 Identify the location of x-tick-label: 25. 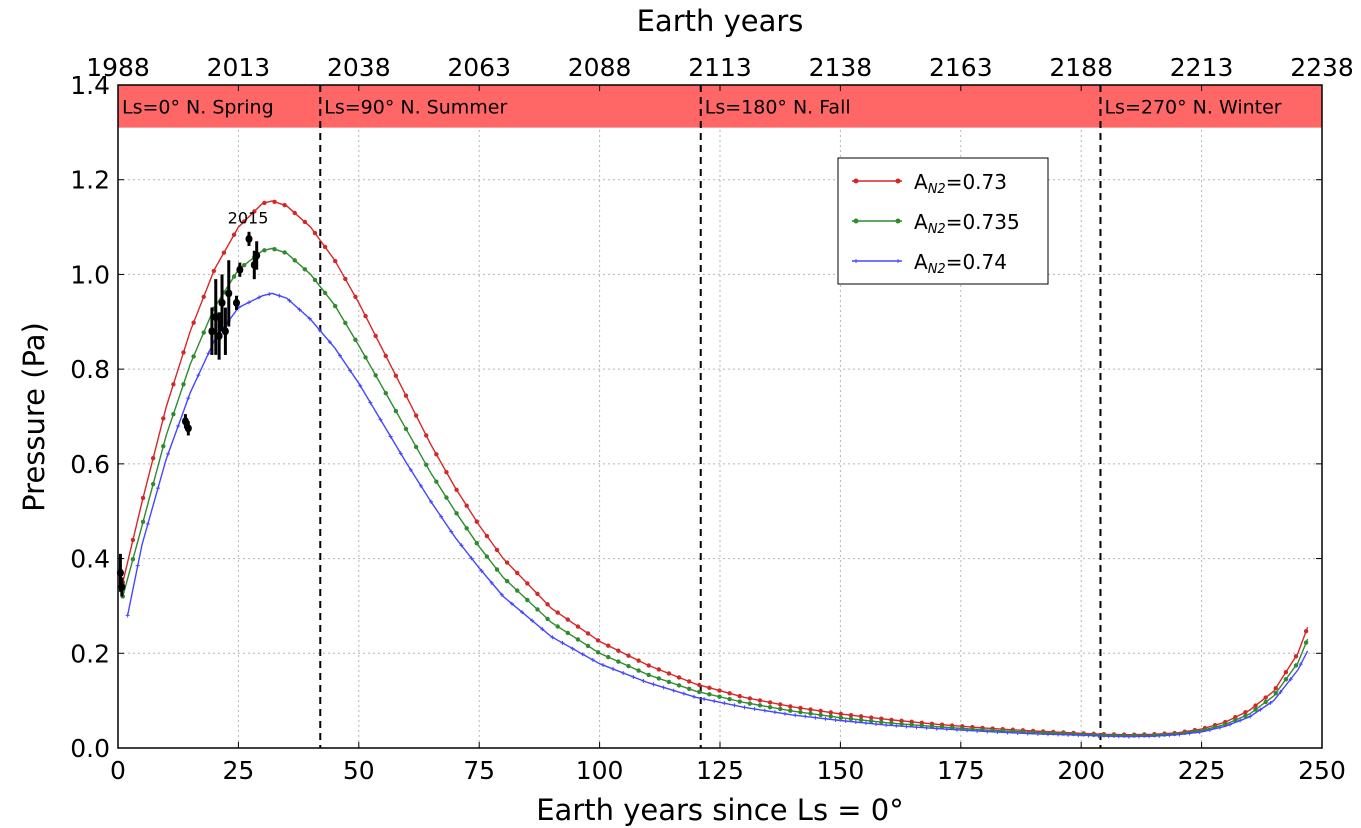
(238, 770).